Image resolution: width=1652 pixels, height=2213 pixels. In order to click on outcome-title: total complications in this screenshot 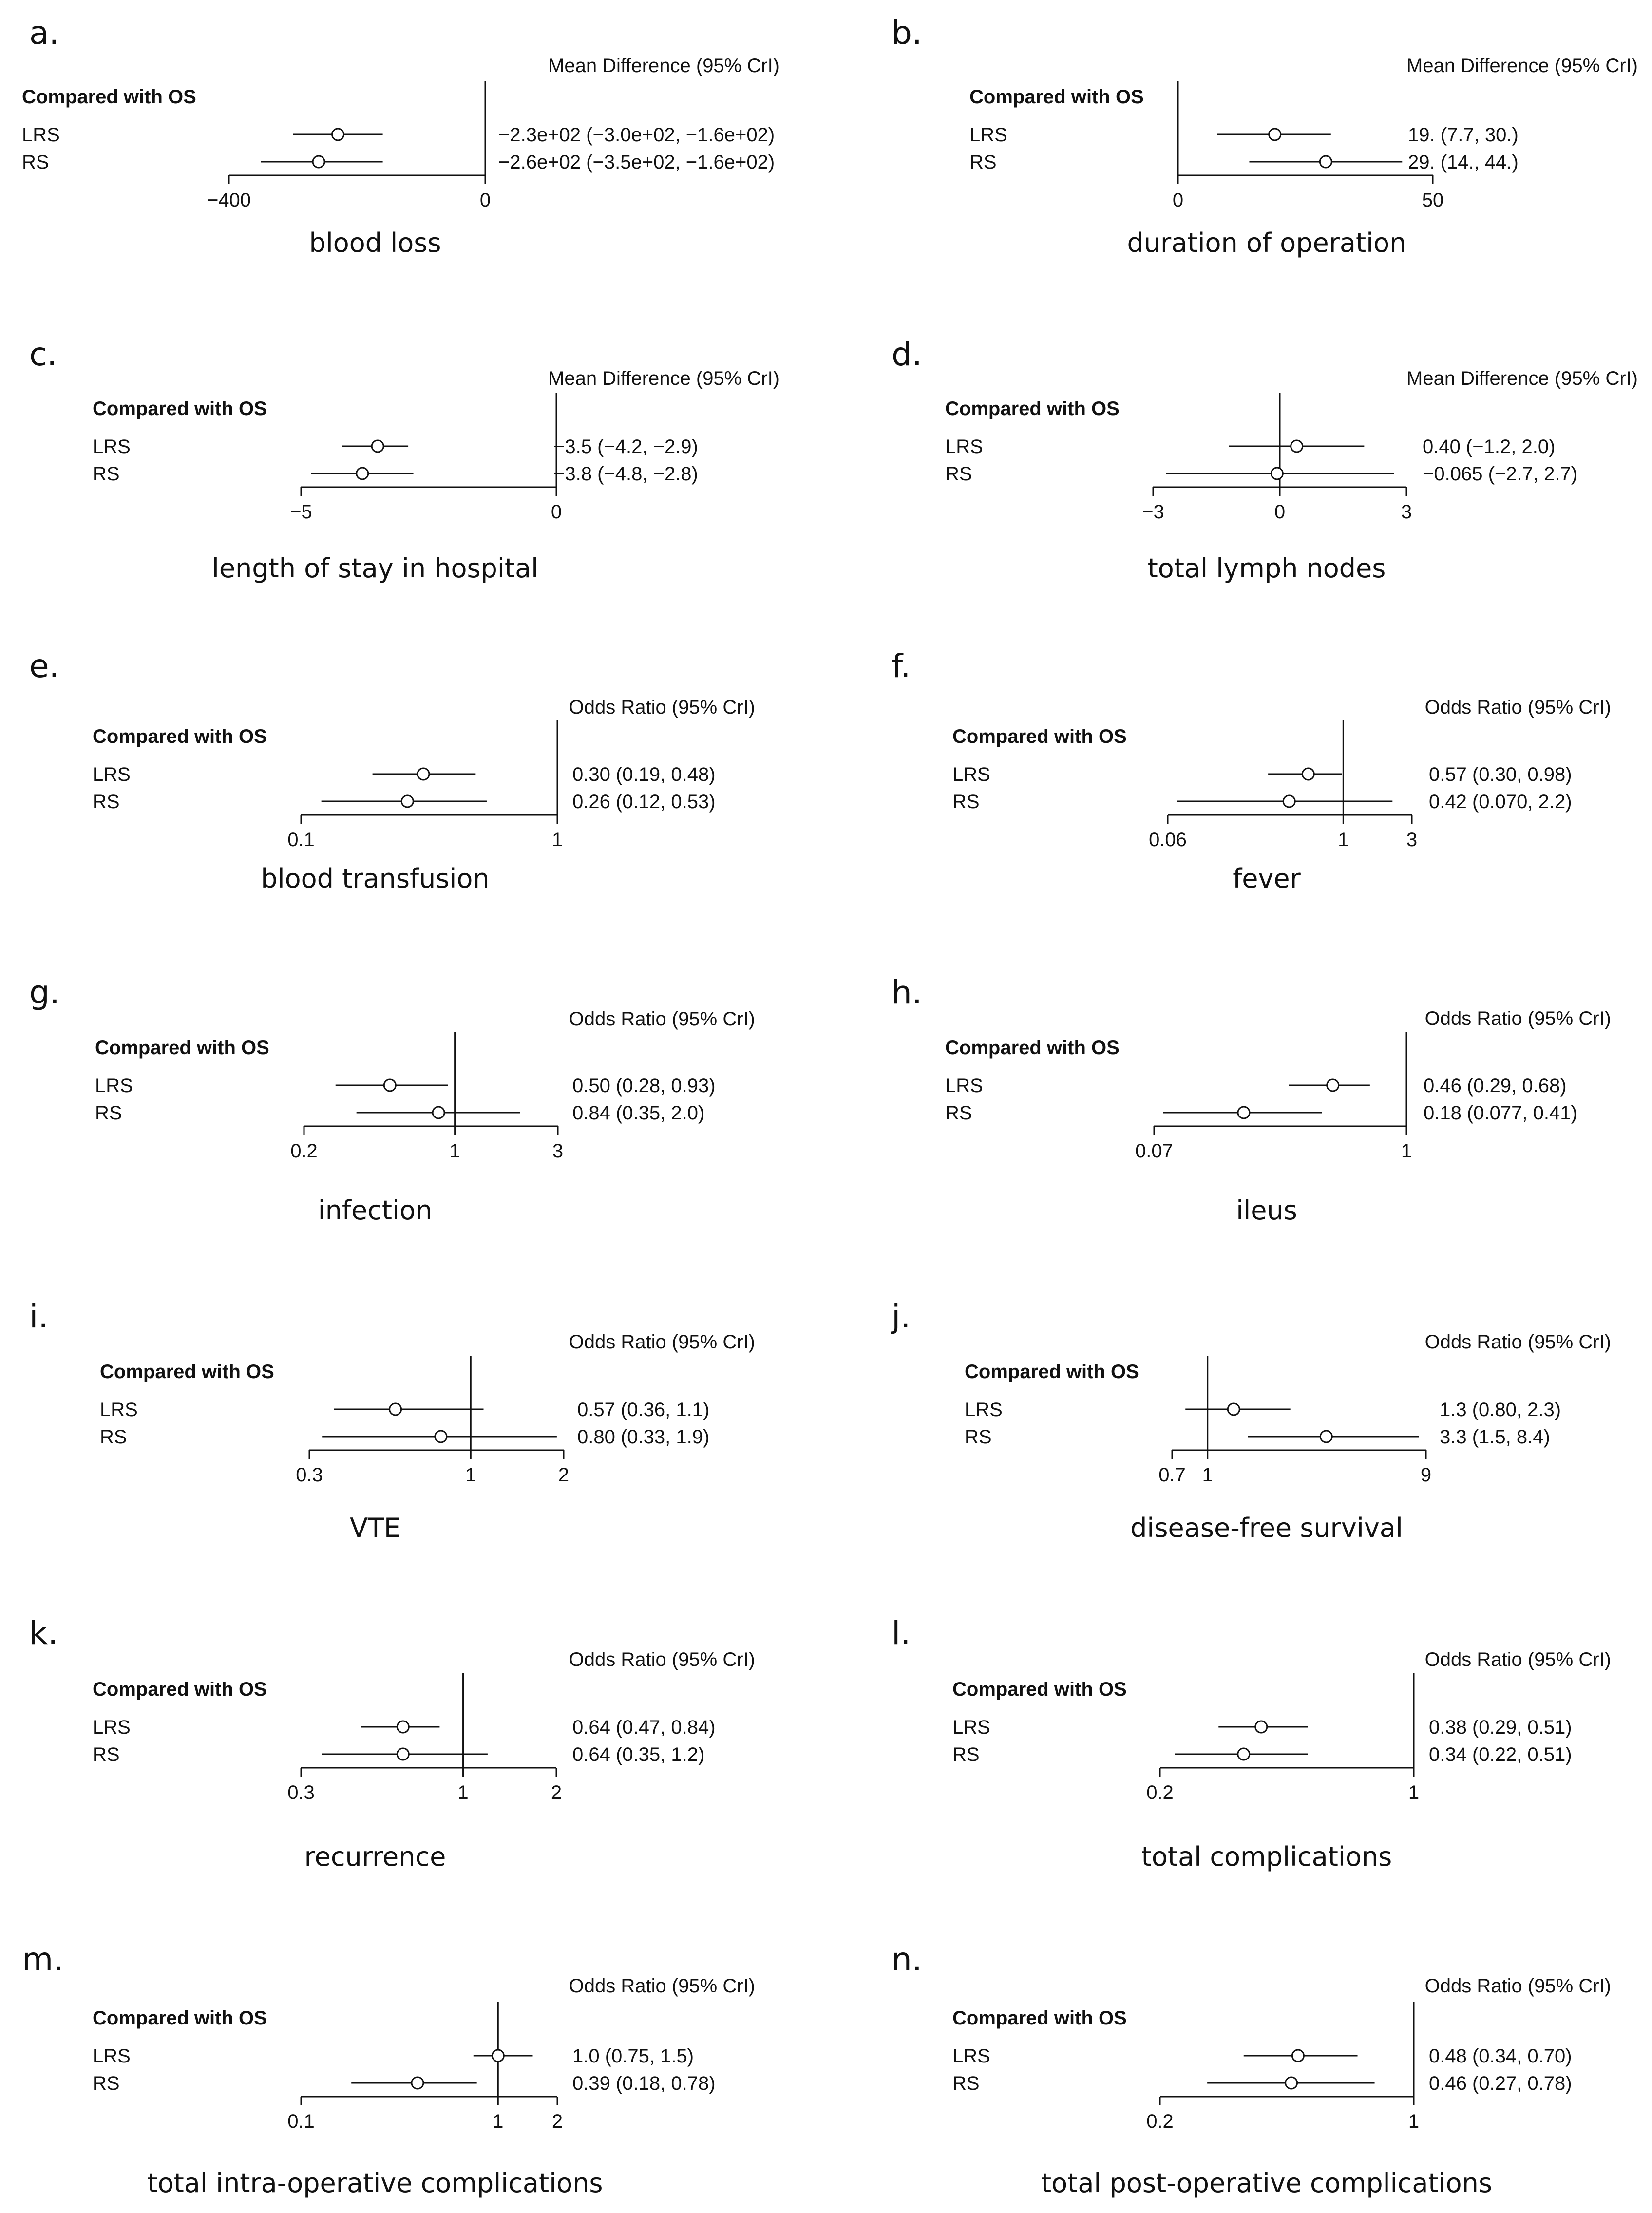, I will do `click(1266, 1856)`.